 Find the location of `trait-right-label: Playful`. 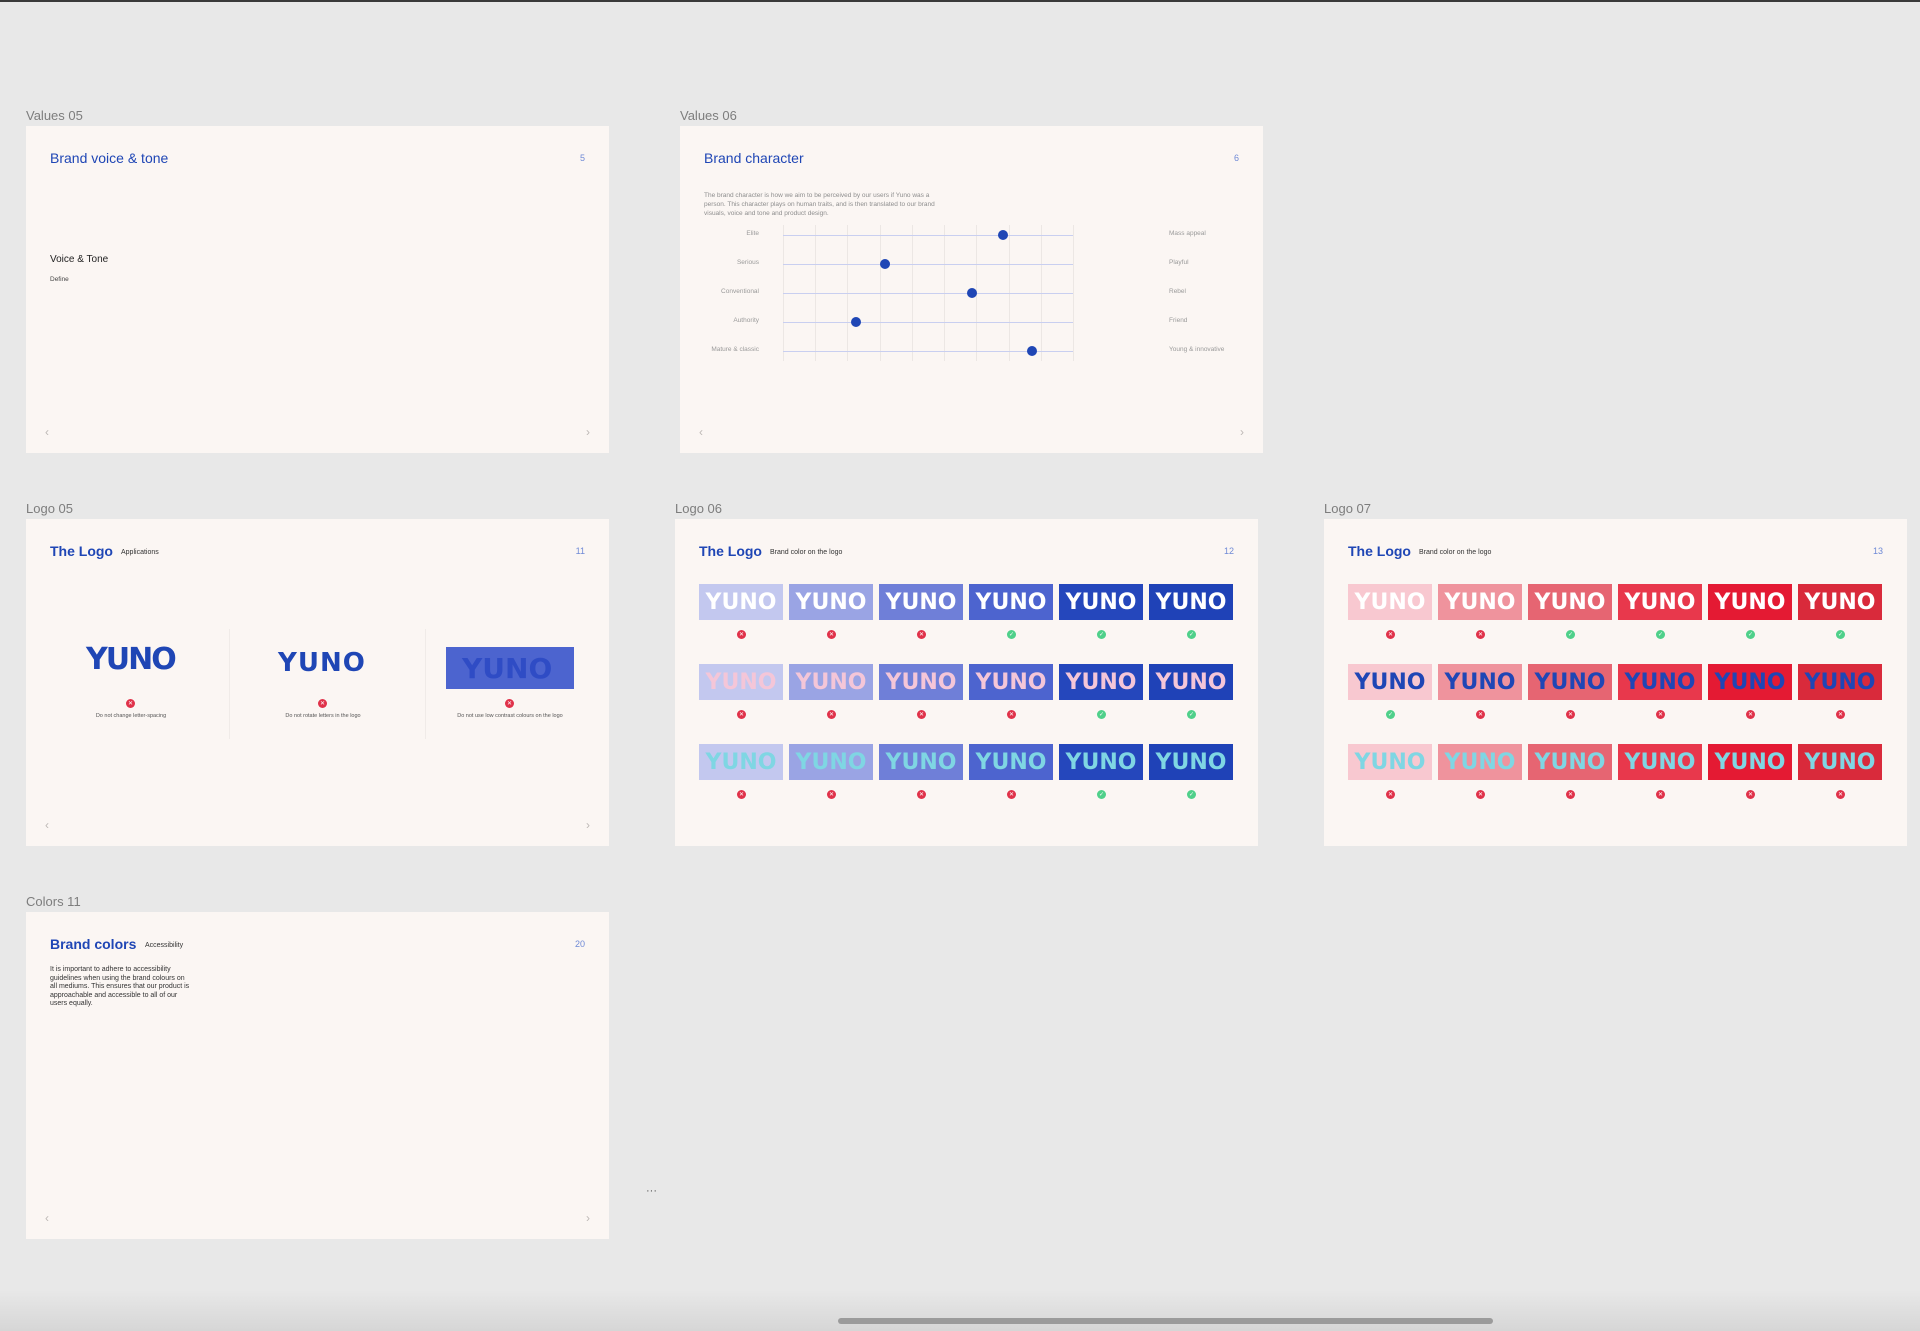

trait-right-label: Playful is located at coordinates (1179, 262).